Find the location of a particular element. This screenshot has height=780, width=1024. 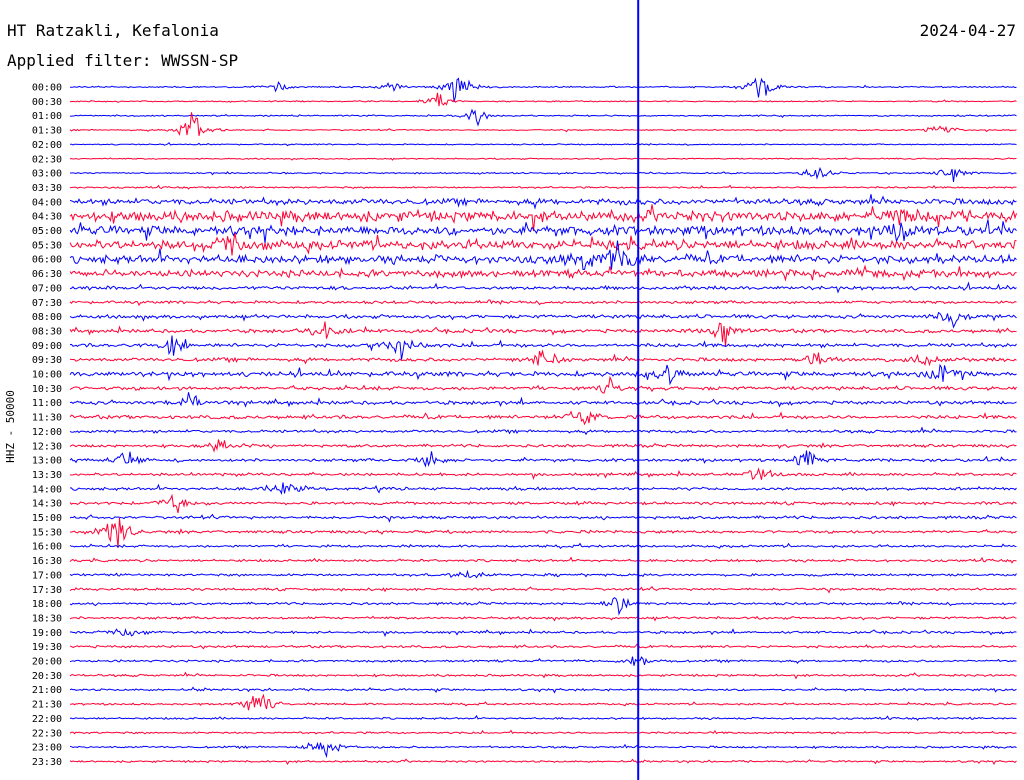

row-label: 07:30 is located at coordinates (47, 303).